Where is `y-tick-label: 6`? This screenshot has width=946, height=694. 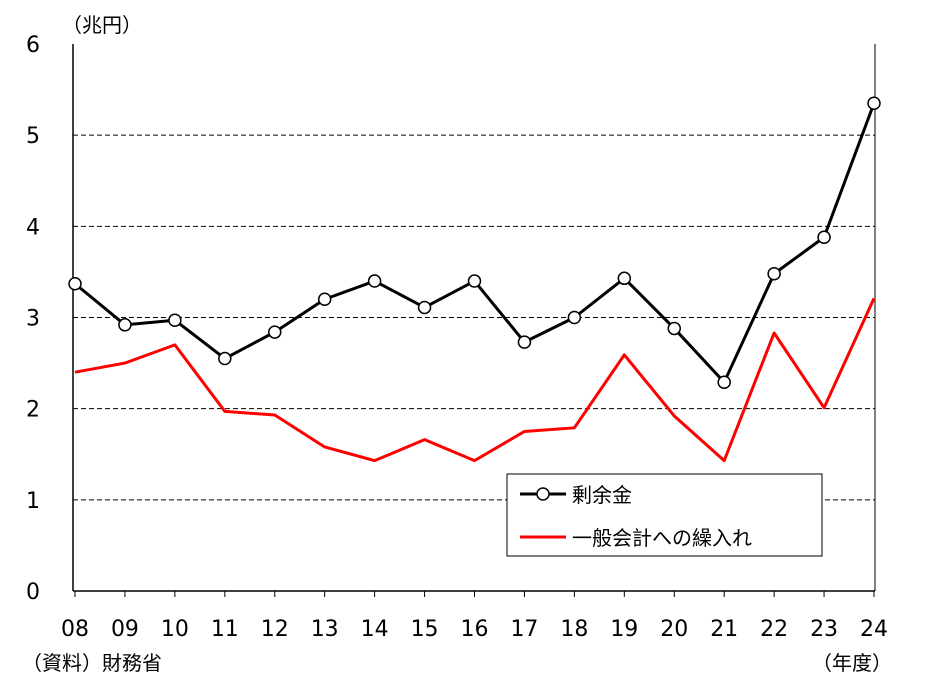
y-tick-label: 6 is located at coordinates (33, 45).